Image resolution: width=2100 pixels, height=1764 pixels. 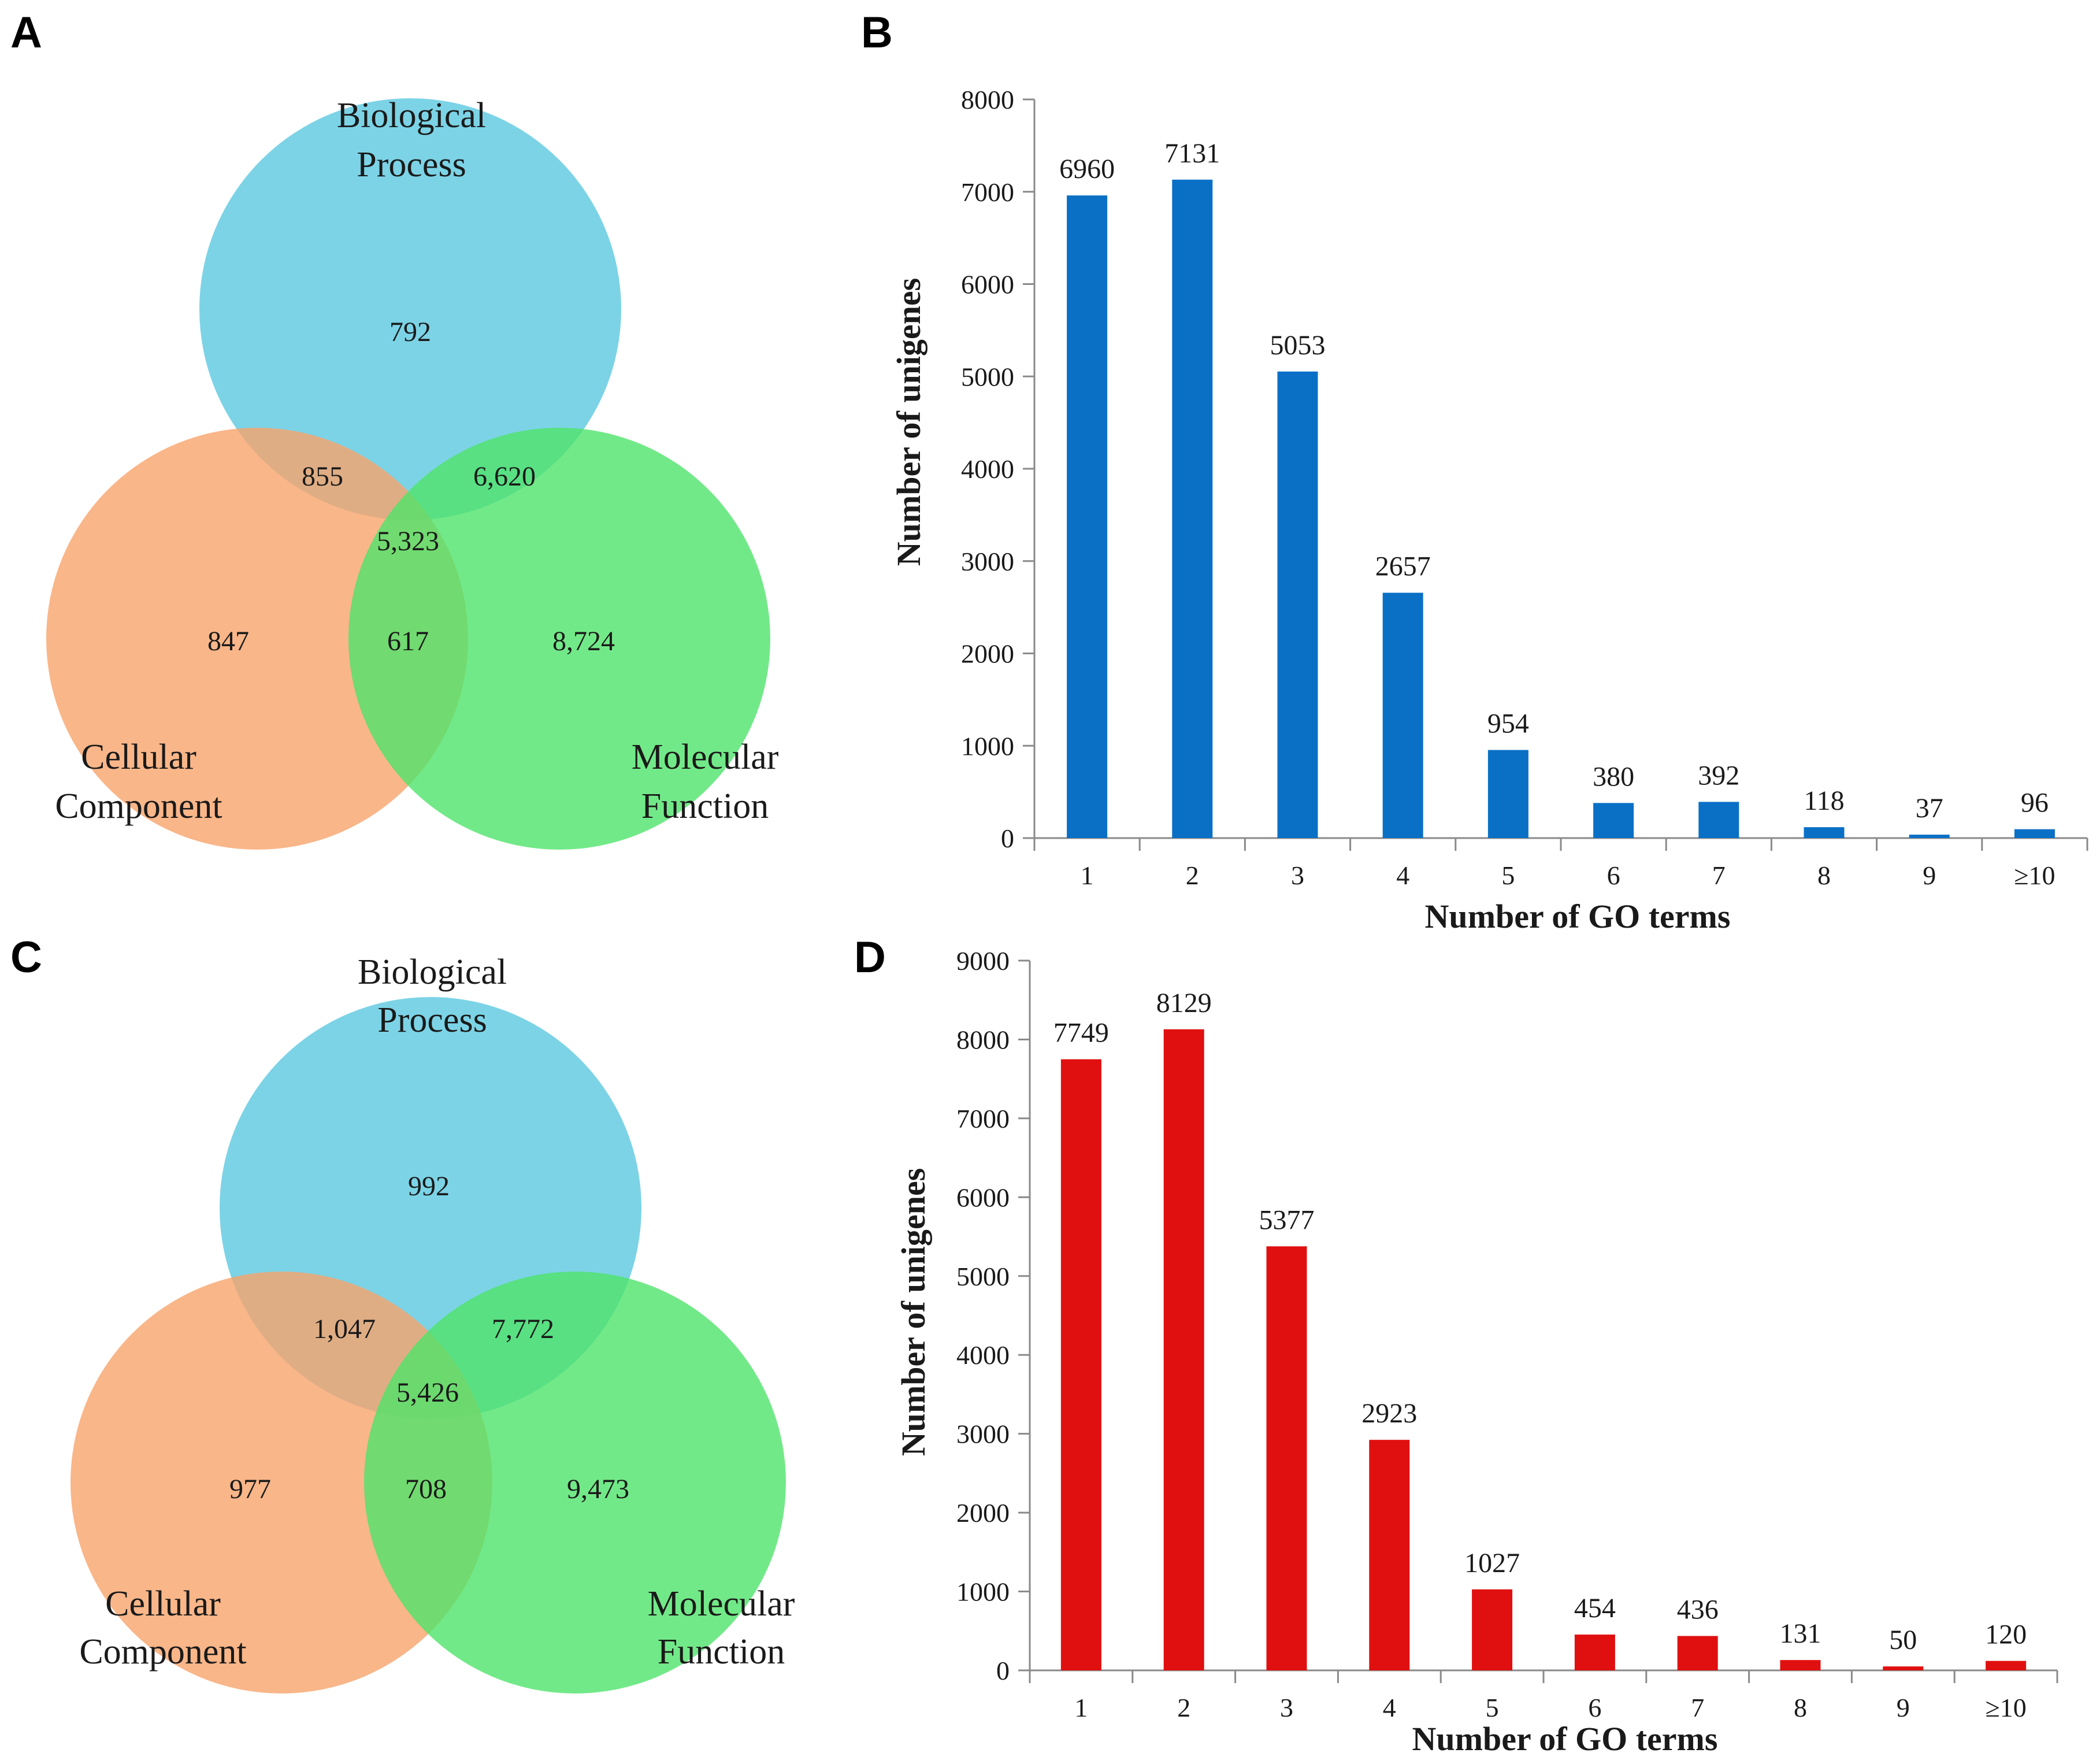 I want to click on chart-d-bar-value-label: 50, so click(x=1903, y=1640).